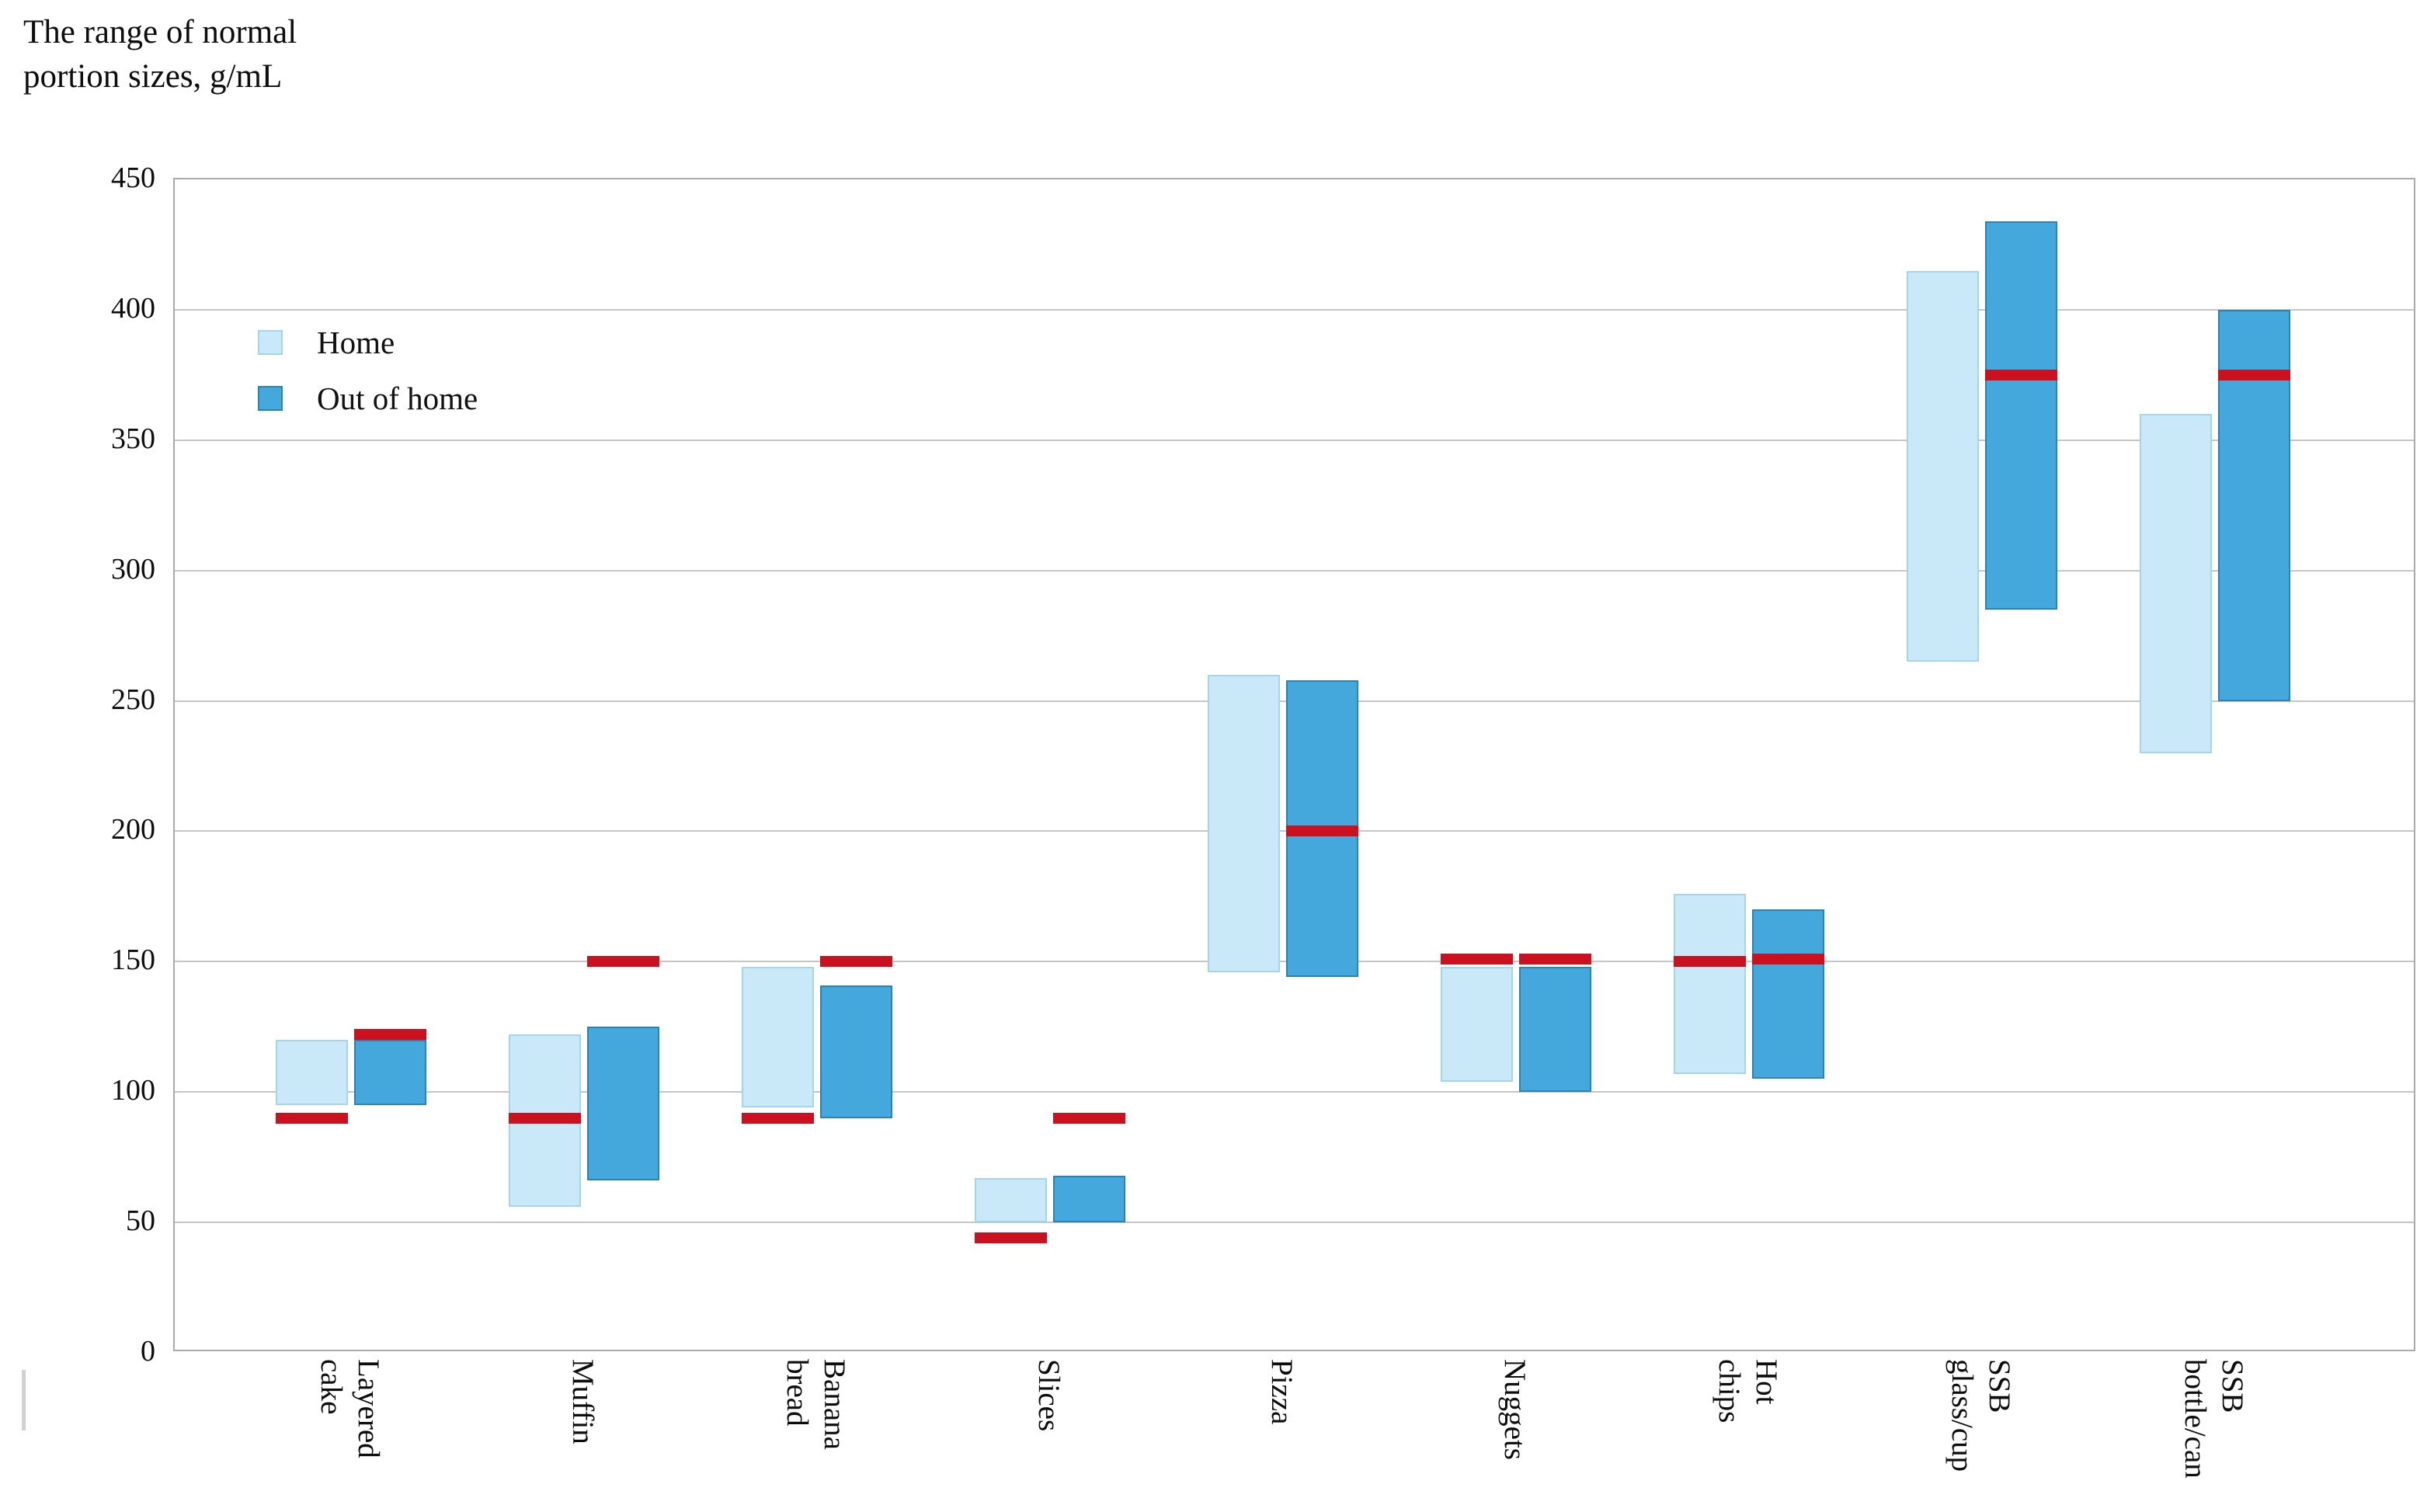 This screenshot has width=2434, height=1512. I want to click on legend: Home Out of home, so click(368, 383).